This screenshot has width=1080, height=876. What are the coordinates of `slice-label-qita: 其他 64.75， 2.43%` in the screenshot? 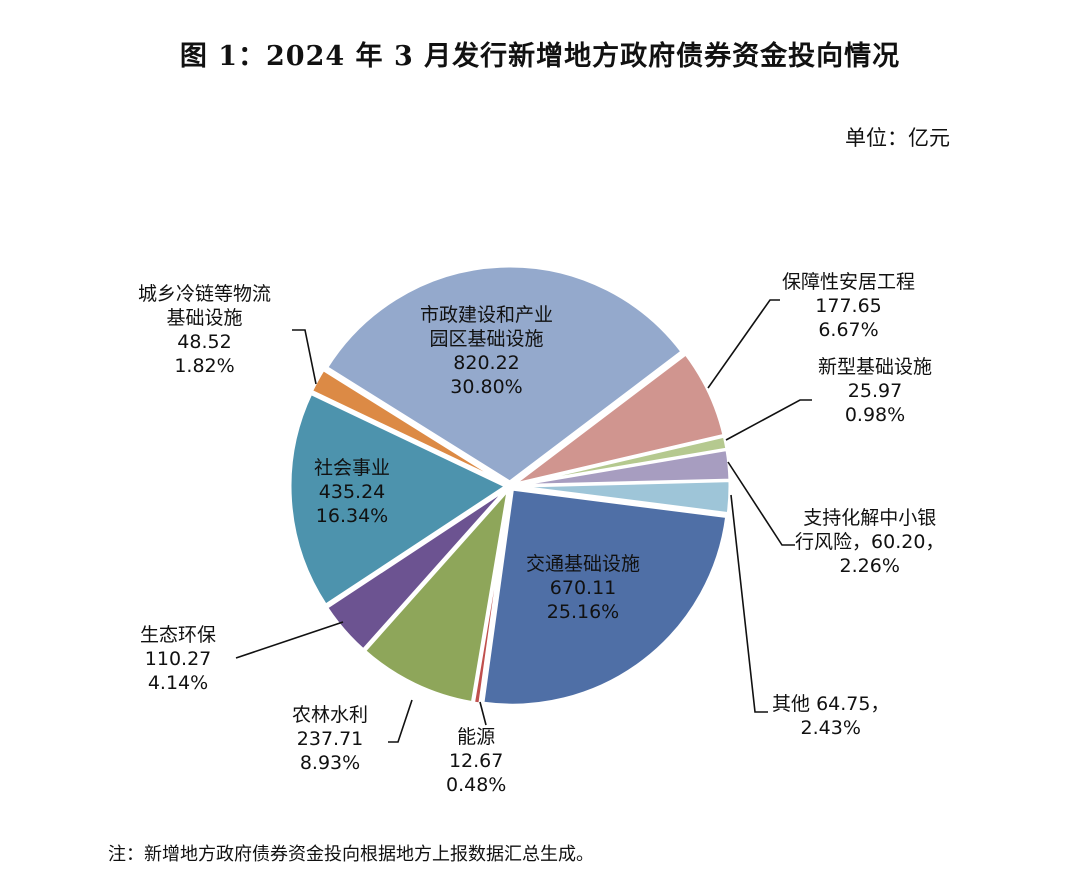 It's located at (831, 716).